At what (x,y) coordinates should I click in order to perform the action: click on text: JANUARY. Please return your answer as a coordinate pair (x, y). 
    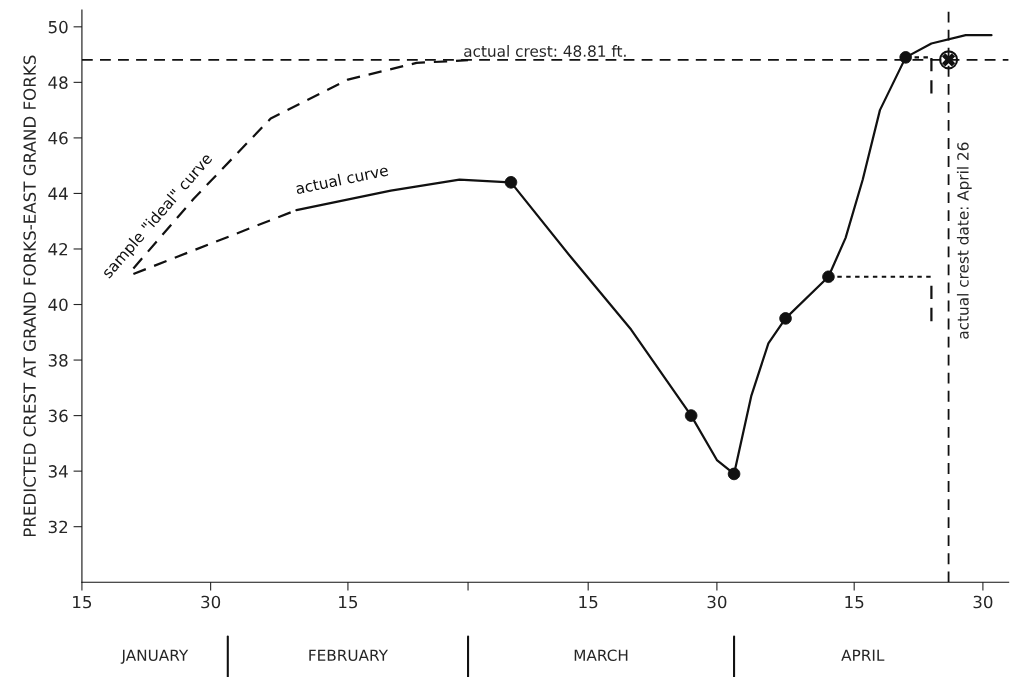
    Looking at the image, I should click on (154, 656).